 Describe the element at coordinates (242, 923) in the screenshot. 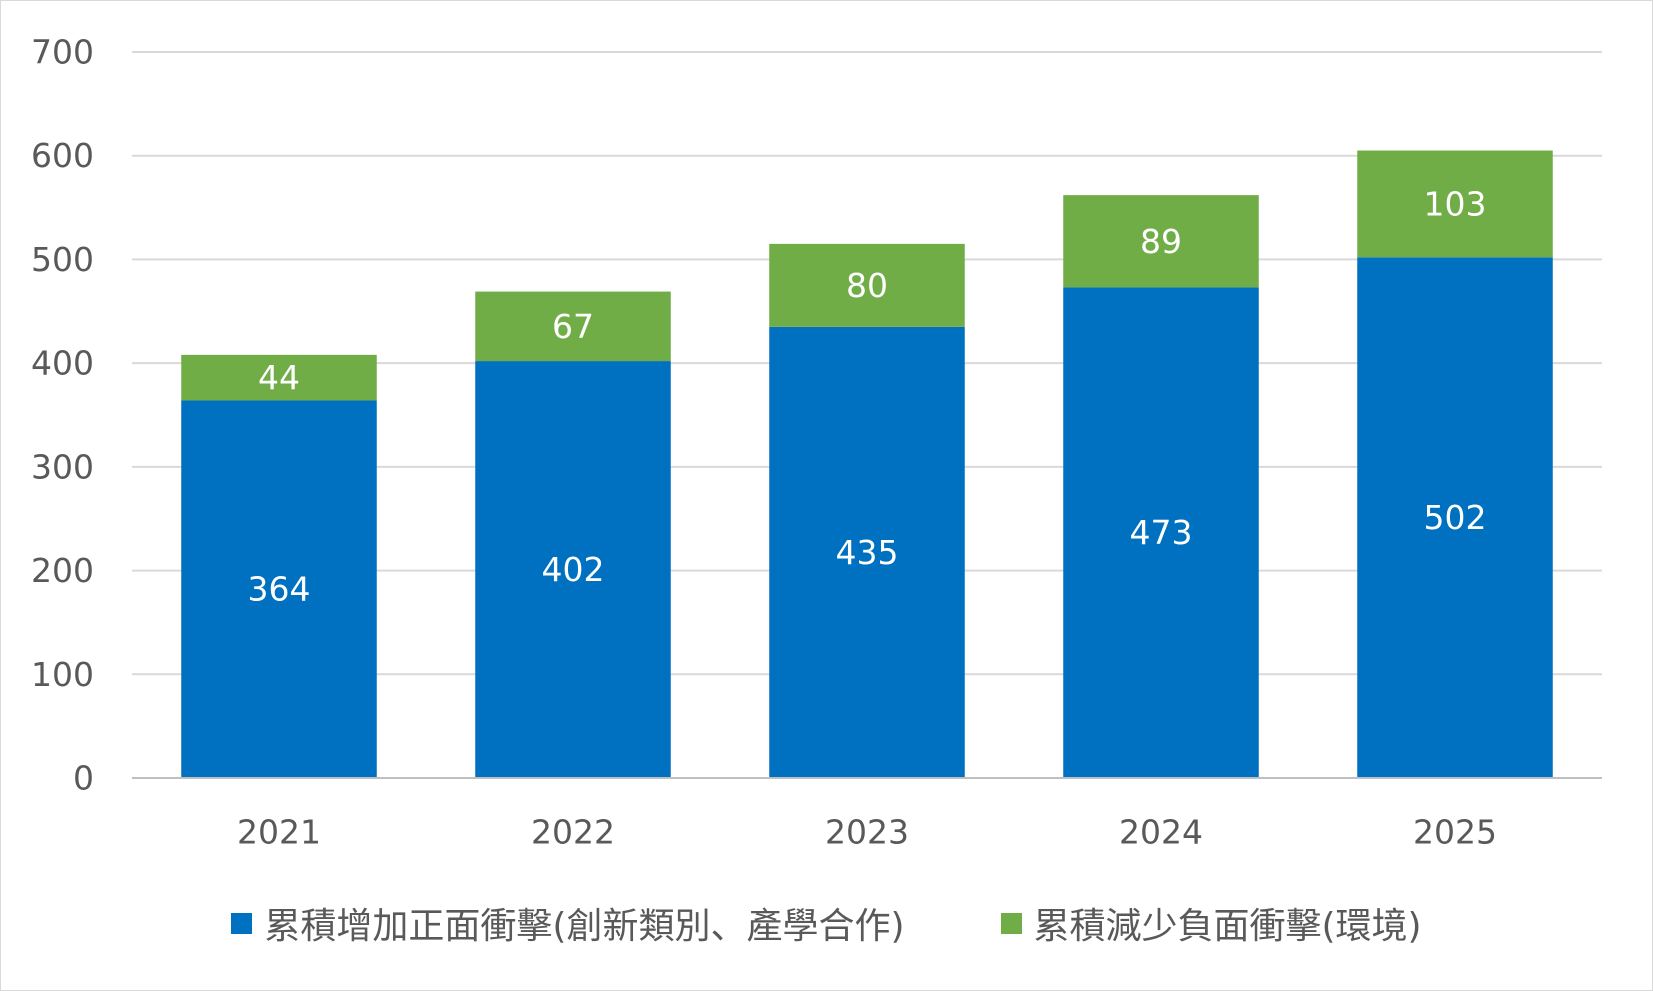

I see `legend-swatch-positive-impact` at that location.